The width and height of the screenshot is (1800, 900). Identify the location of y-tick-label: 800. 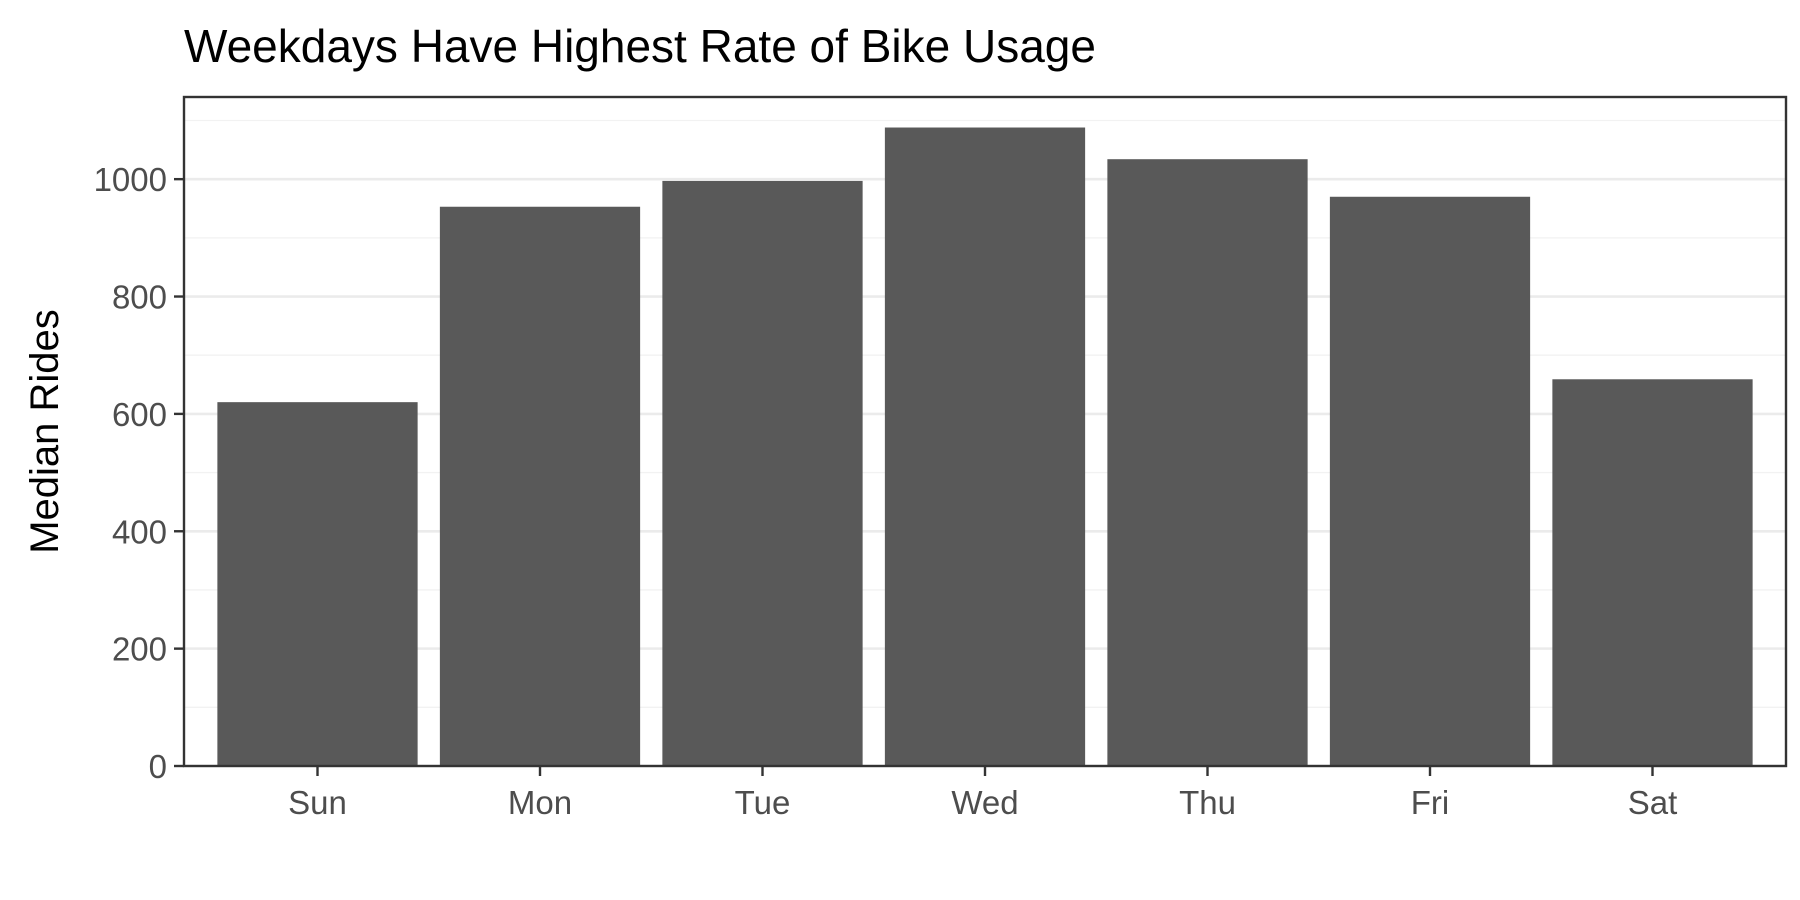
(139, 297).